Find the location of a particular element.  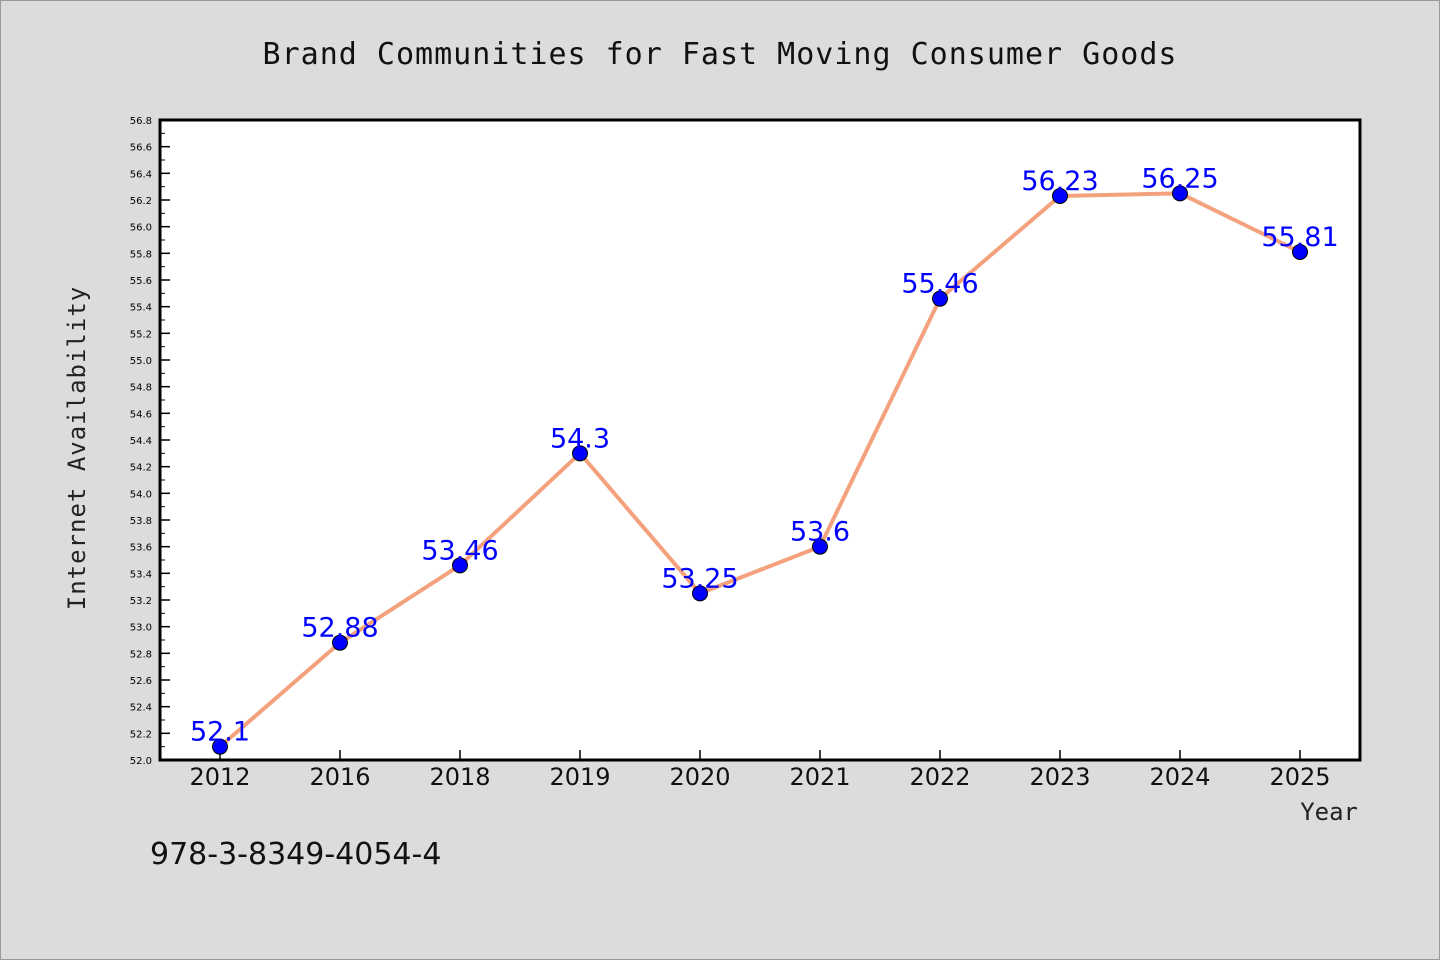

y-tick-label: 56.4 is located at coordinates (141, 174).